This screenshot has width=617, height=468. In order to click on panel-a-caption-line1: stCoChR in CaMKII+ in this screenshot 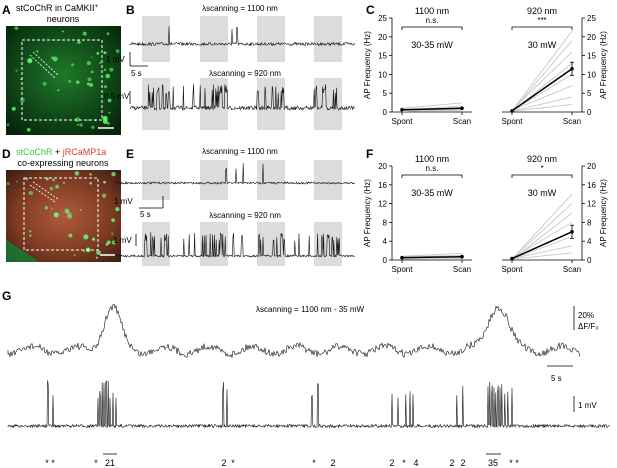, I will do `click(57, 8)`.